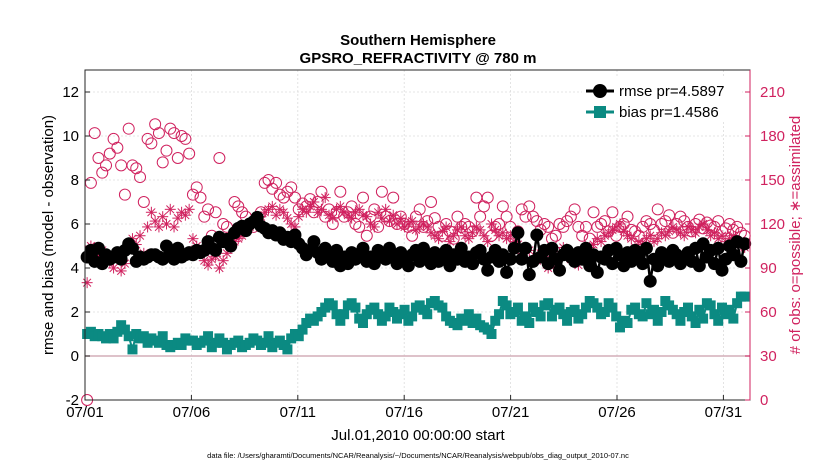  I want to click on y2-tick-label: 60, so click(768, 312).